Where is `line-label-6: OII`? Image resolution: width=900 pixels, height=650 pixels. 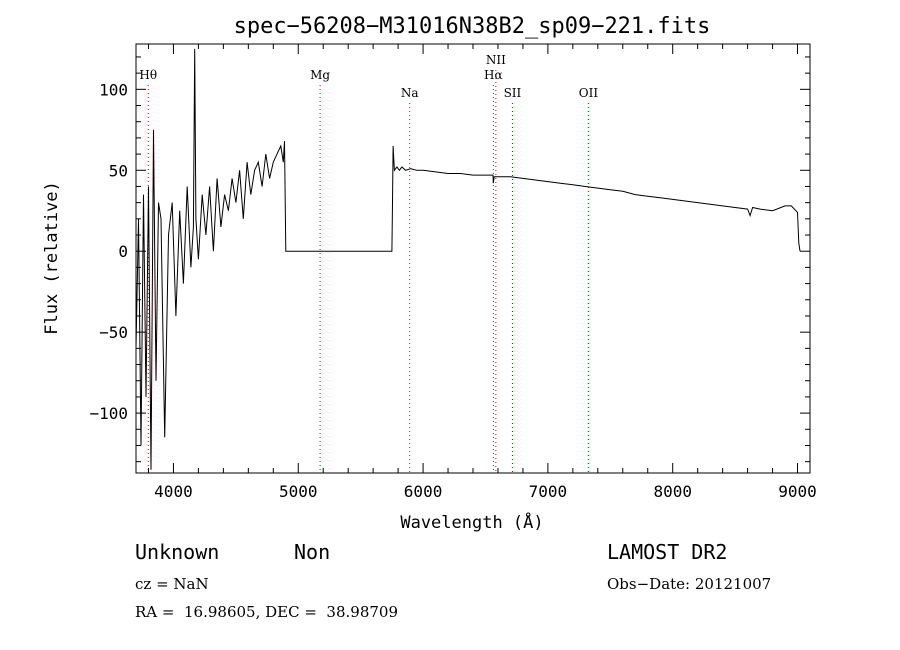
line-label-6: OII is located at coordinates (589, 93).